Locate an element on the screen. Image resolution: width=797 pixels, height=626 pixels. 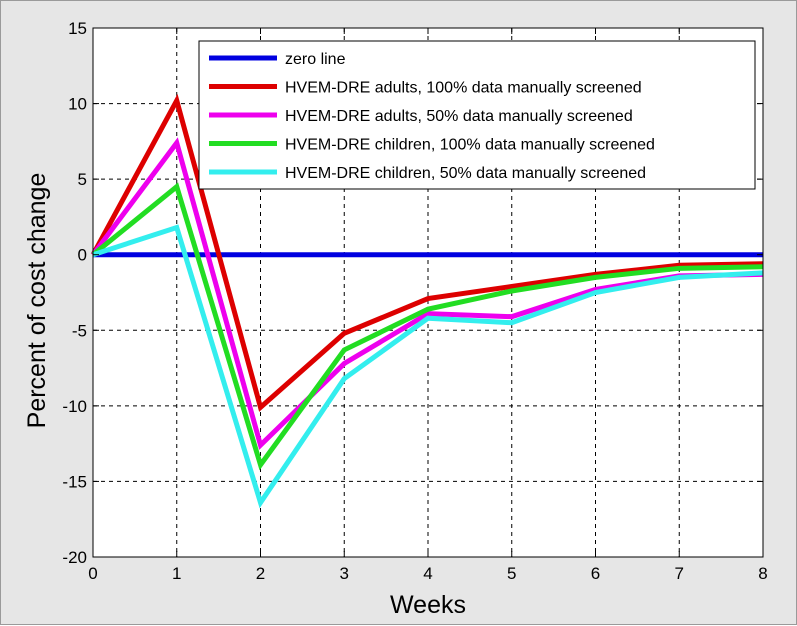
y-tick-label: 5 is located at coordinates (82, 179).